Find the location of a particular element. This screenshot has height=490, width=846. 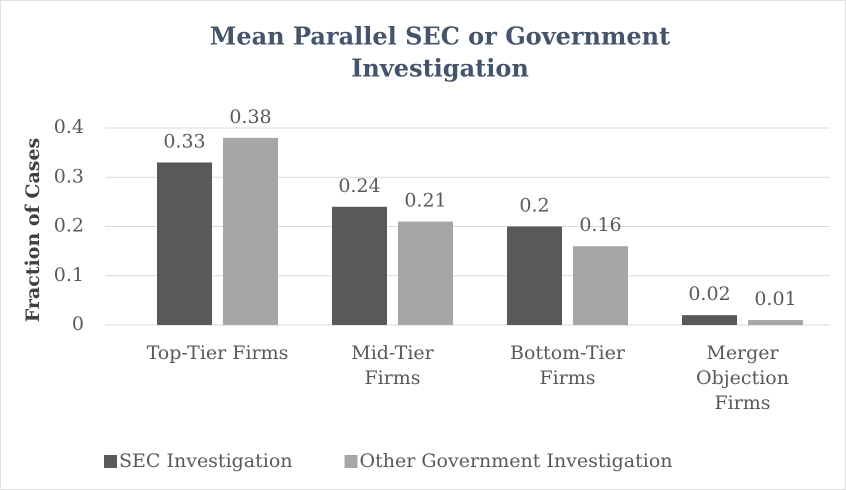

y-tick-label: 0.3 is located at coordinates (69, 176).